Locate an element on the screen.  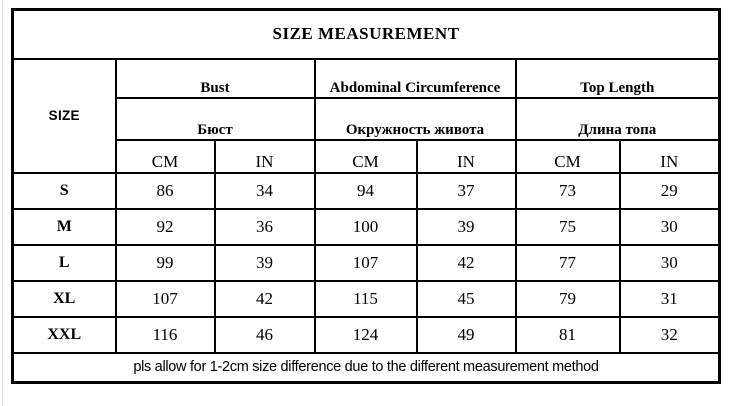
unit-header-abdominal-cm: CM is located at coordinates (365, 156).